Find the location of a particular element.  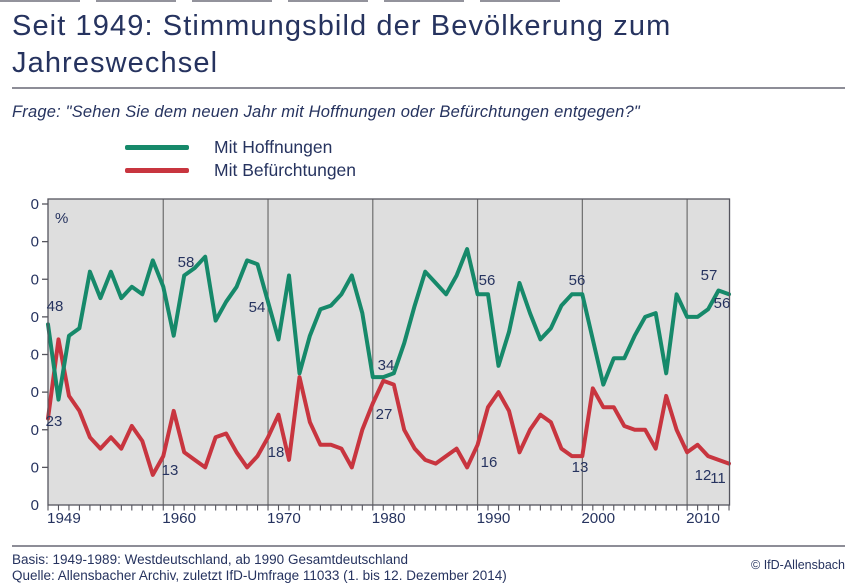

x-tick-label: 1949 is located at coordinates (64, 518).